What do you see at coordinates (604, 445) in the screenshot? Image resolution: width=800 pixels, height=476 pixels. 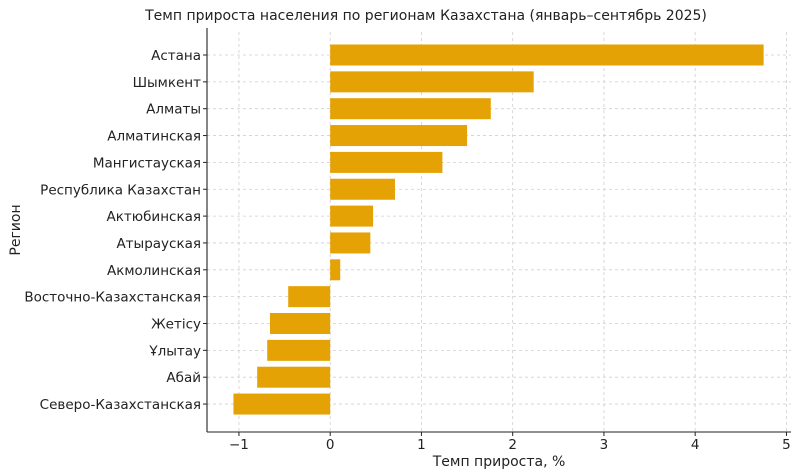 I see `x-tick-label: 3` at bounding box center [604, 445].